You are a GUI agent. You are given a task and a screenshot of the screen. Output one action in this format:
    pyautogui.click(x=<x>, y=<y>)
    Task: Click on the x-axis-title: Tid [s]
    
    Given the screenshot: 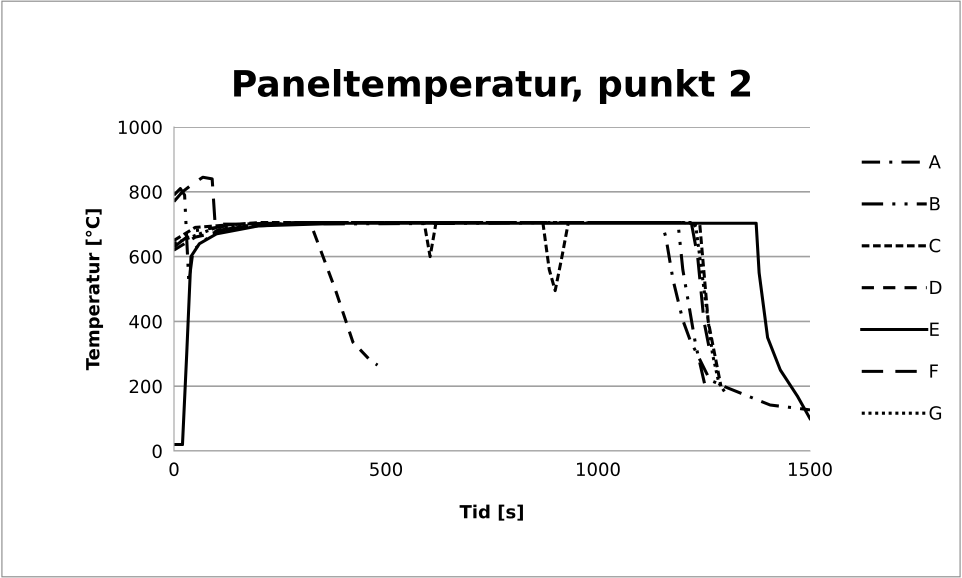 What is the action you would take?
    pyautogui.click(x=491, y=512)
    